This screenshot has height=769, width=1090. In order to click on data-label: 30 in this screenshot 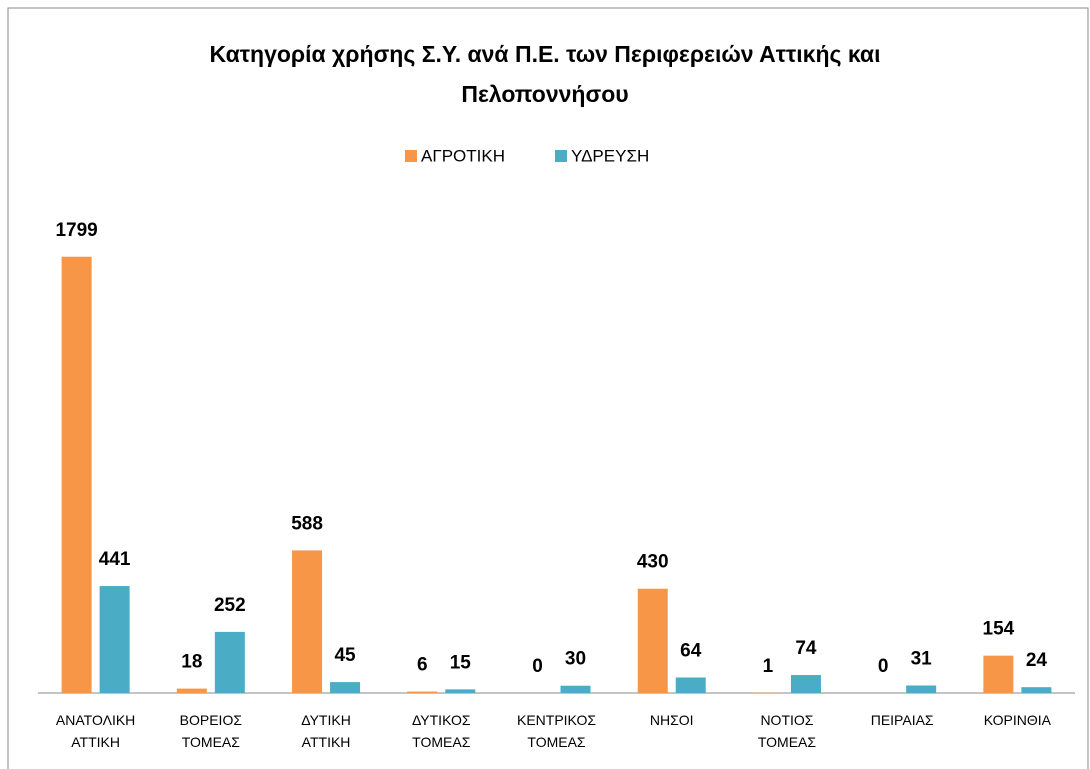, I will do `click(575, 659)`.